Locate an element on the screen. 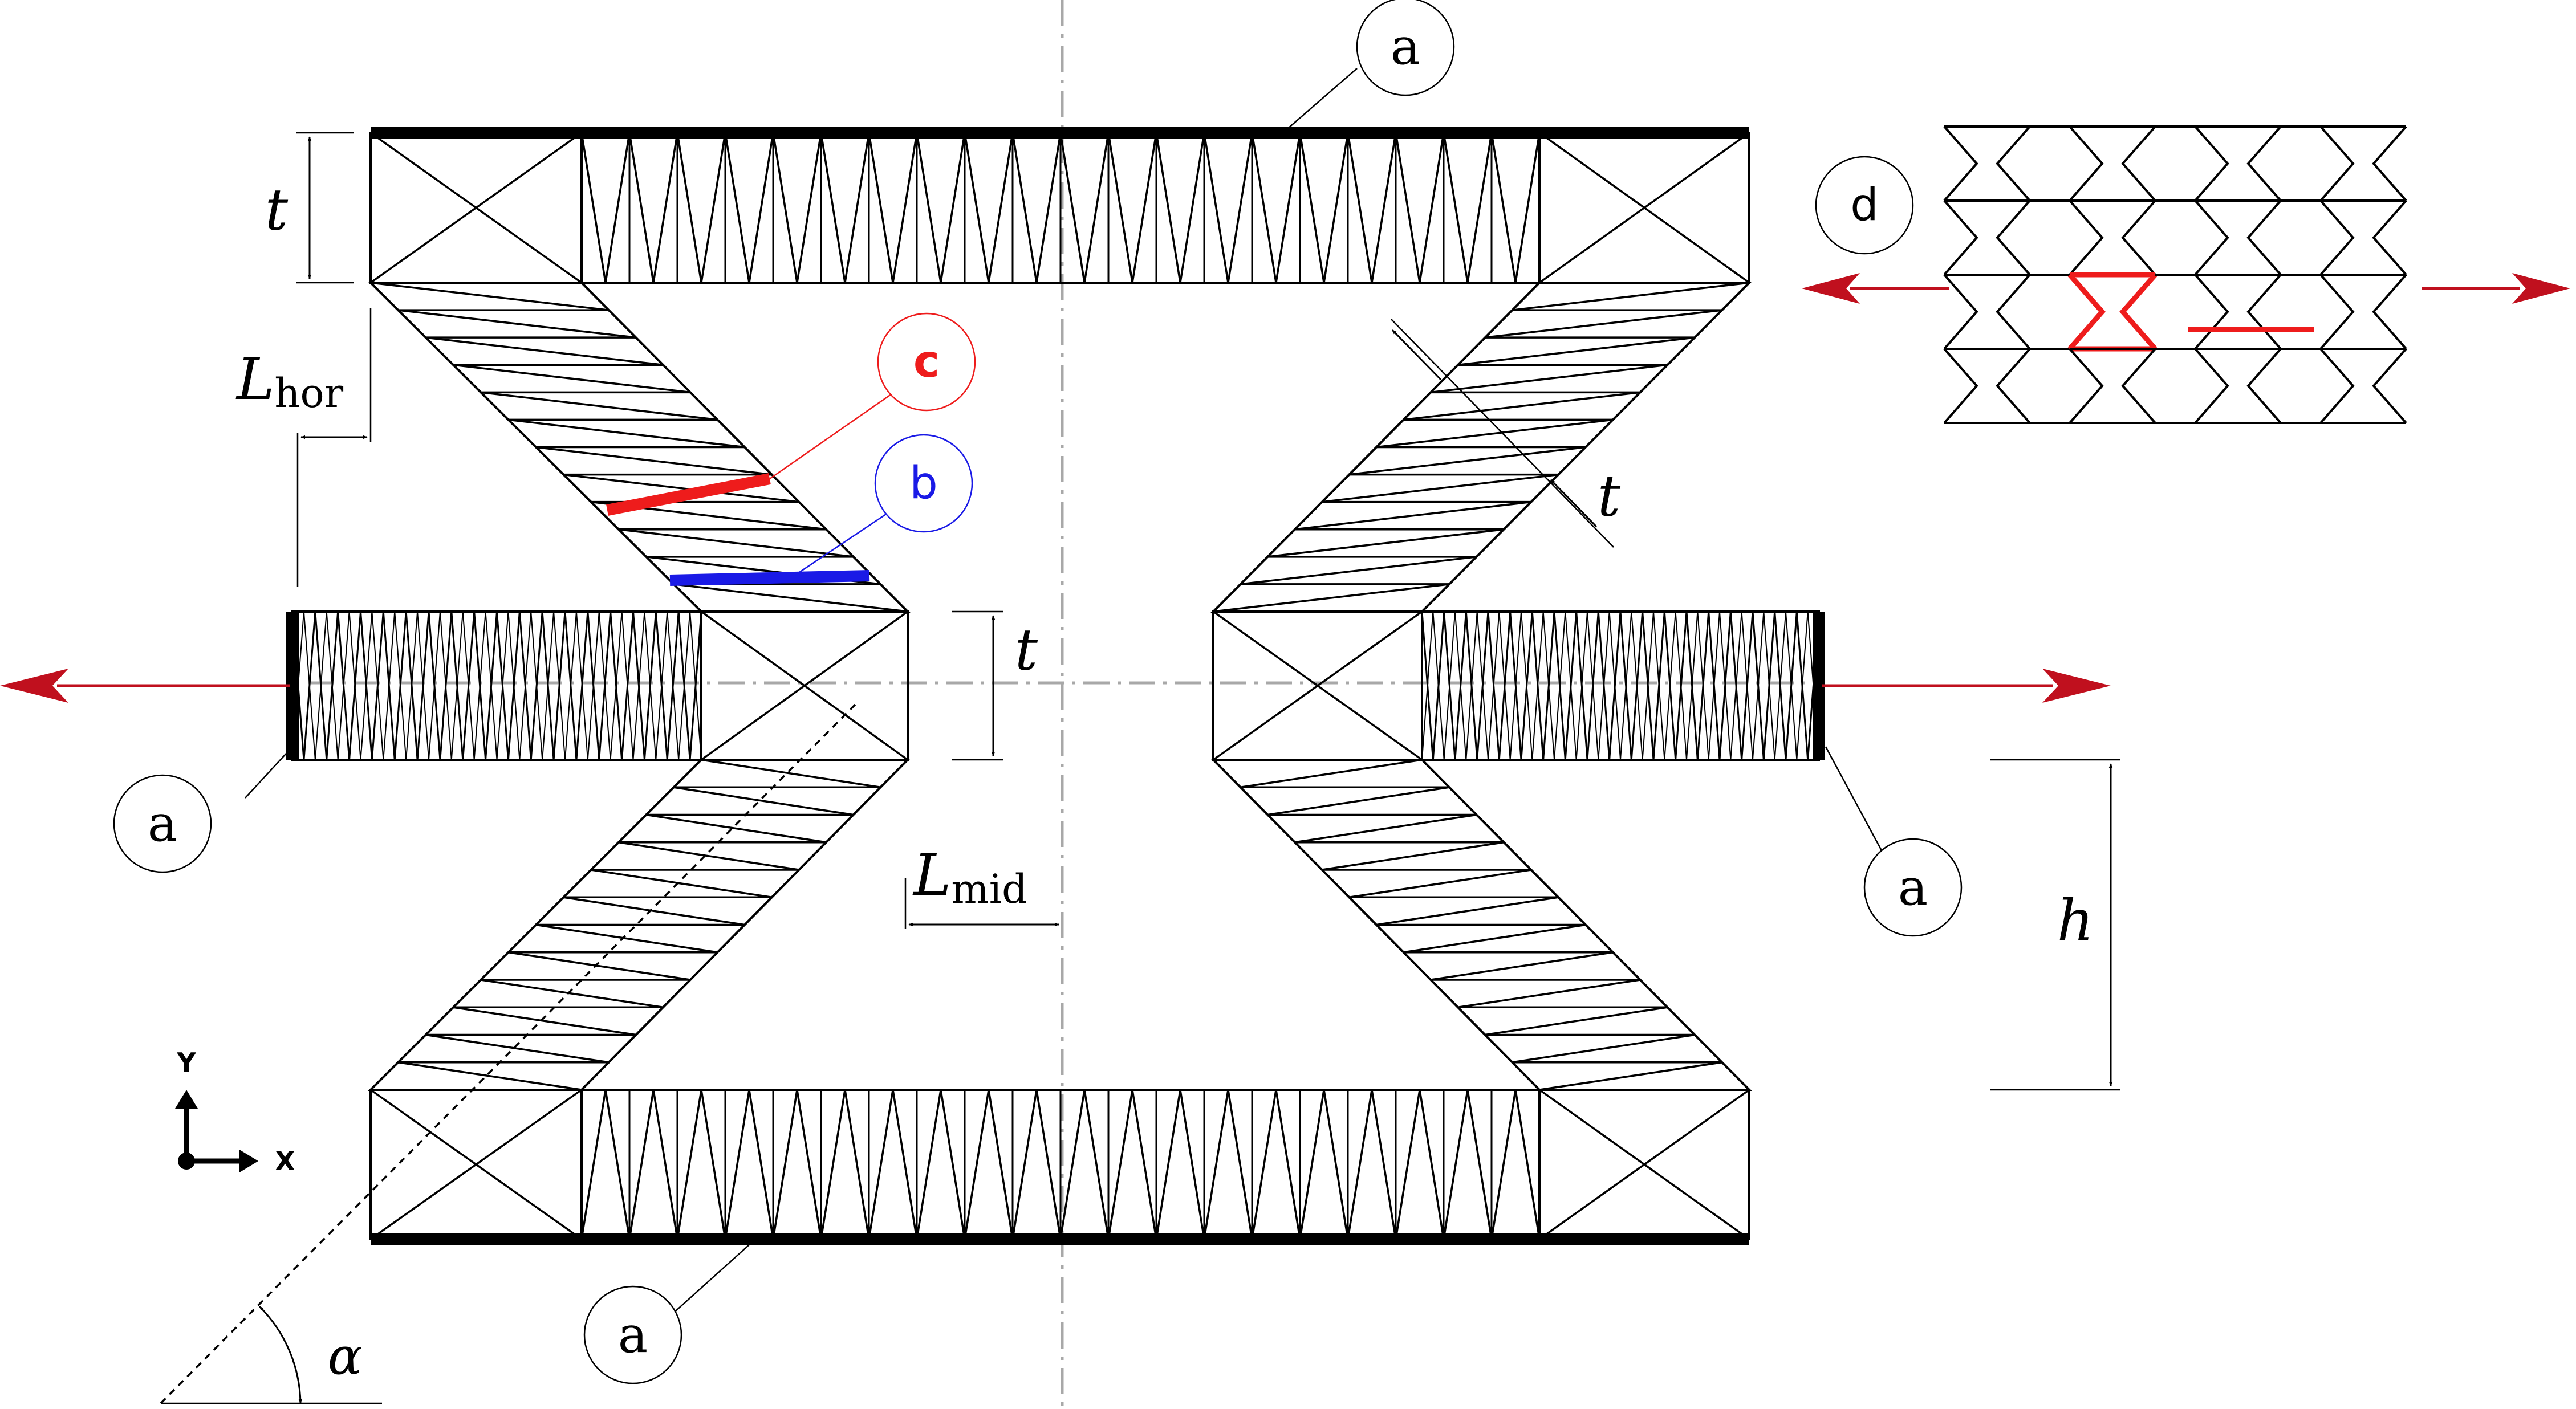  load-arrows is located at coordinates (1055, 686).